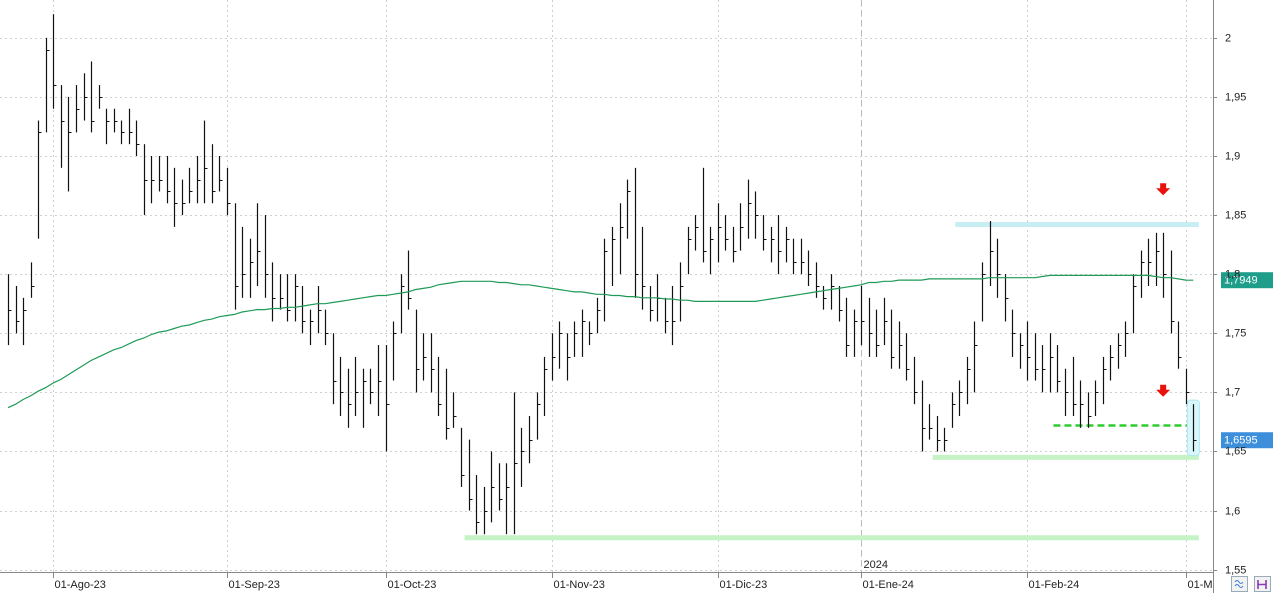  I want to click on x-tick-label: 01-Ene-24, so click(888, 585).